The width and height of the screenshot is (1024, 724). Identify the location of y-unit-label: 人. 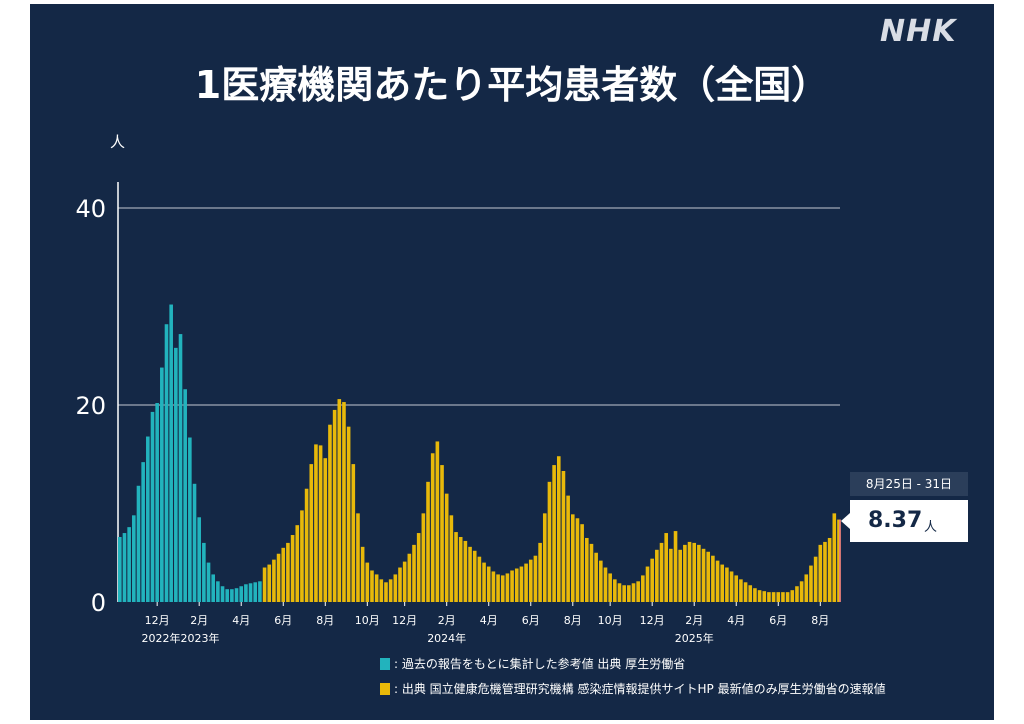
(117, 142).